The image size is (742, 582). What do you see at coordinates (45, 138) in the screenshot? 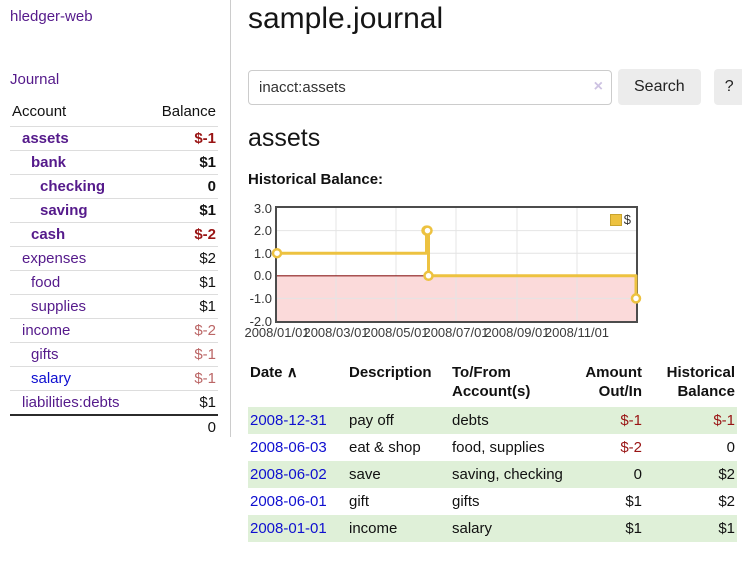
I see `account-link-assets: assets` at bounding box center [45, 138].